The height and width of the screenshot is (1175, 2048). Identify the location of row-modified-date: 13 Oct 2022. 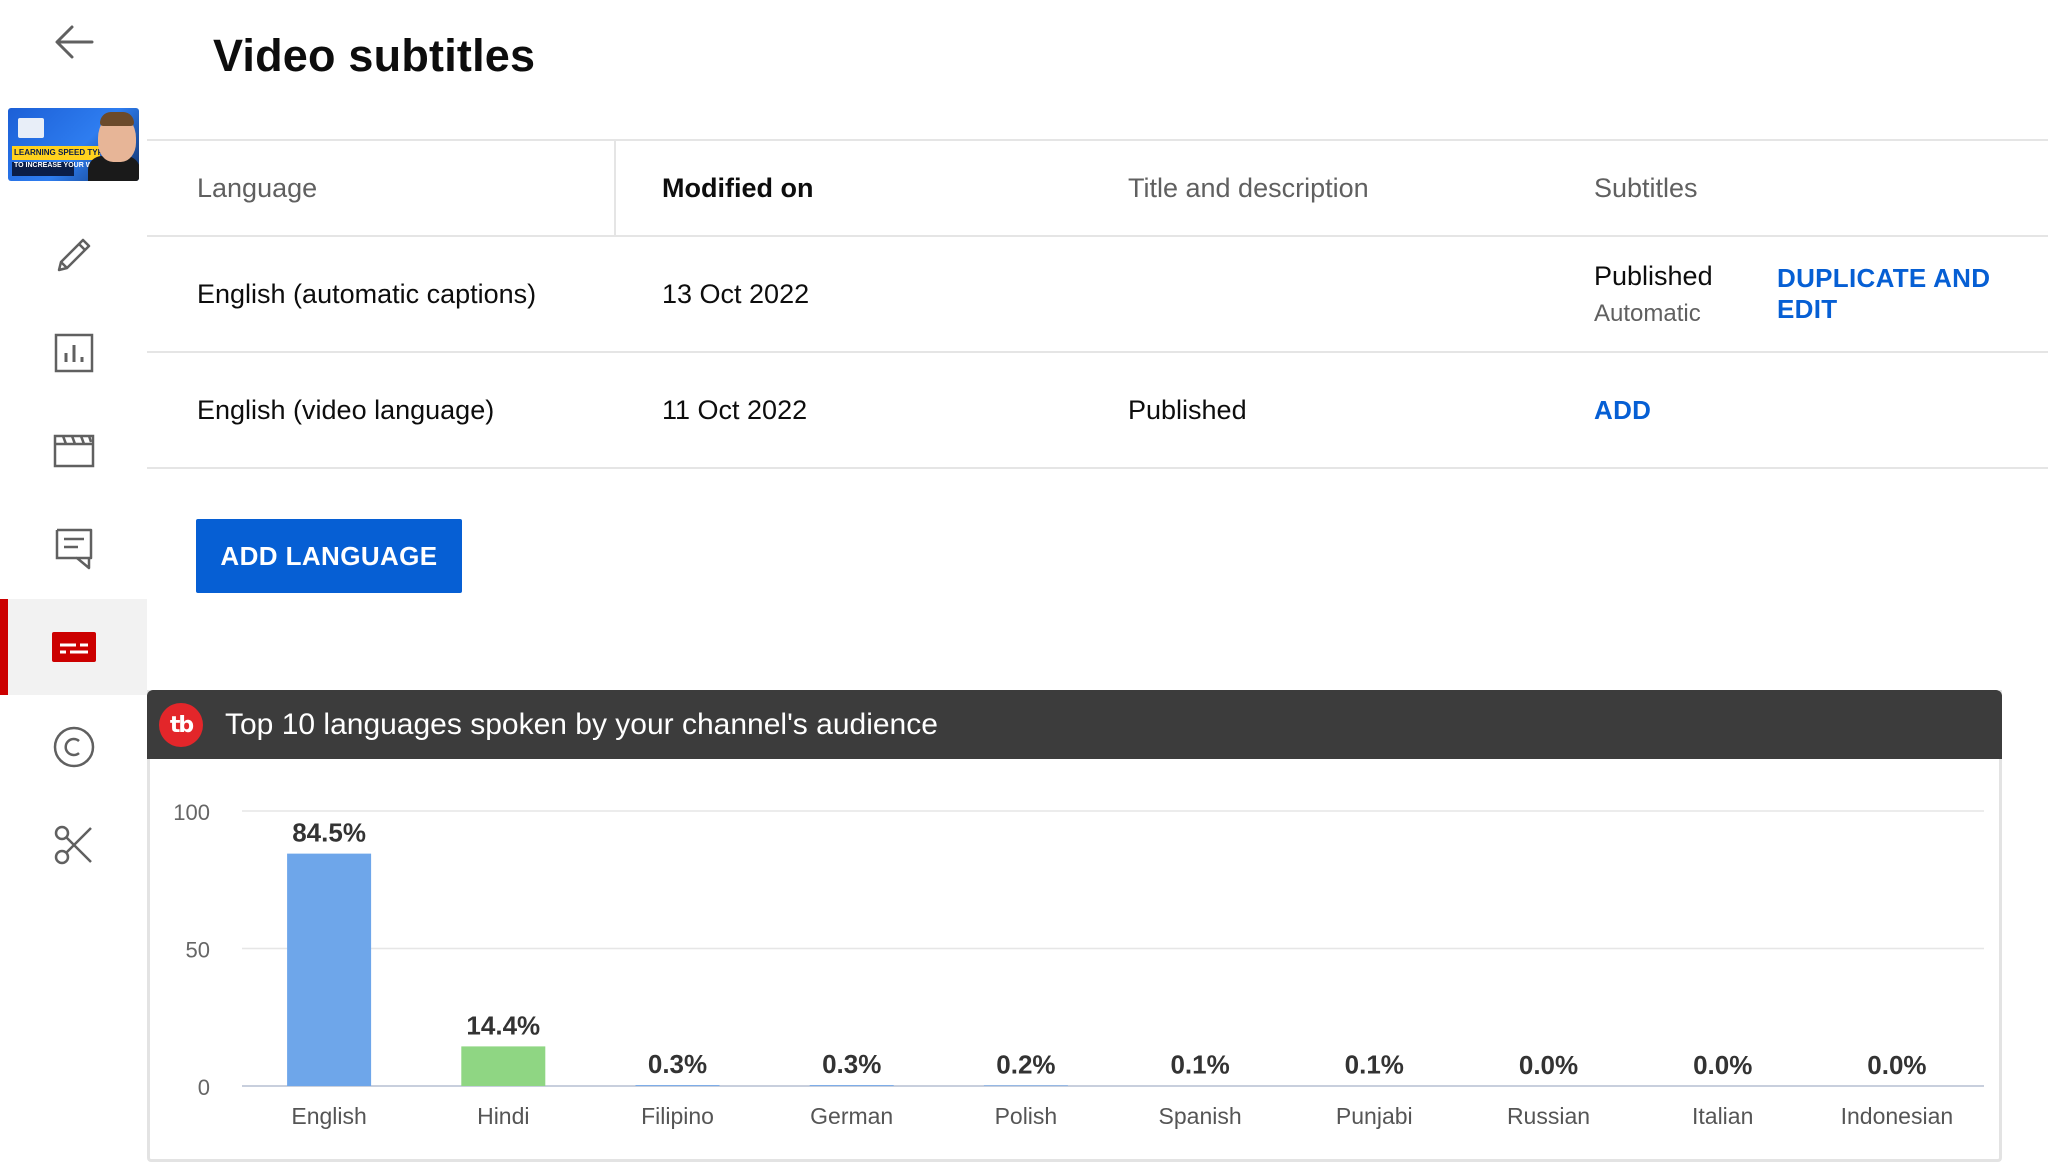
(736, 293).